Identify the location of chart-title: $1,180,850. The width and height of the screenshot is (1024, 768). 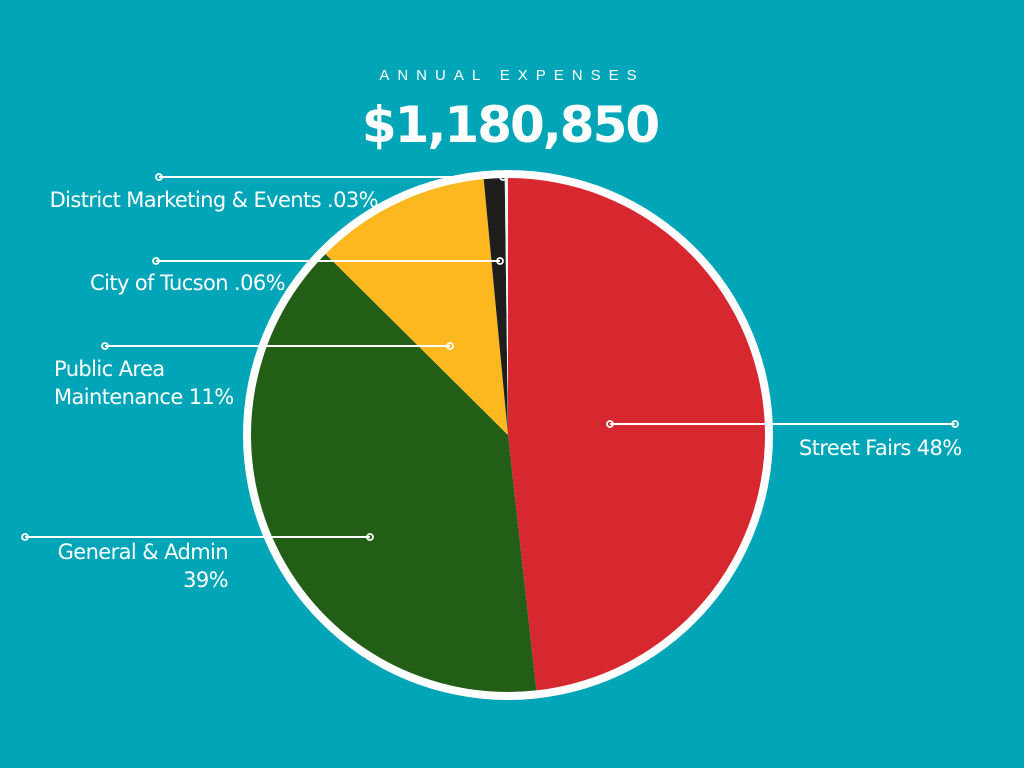
(510, 125).